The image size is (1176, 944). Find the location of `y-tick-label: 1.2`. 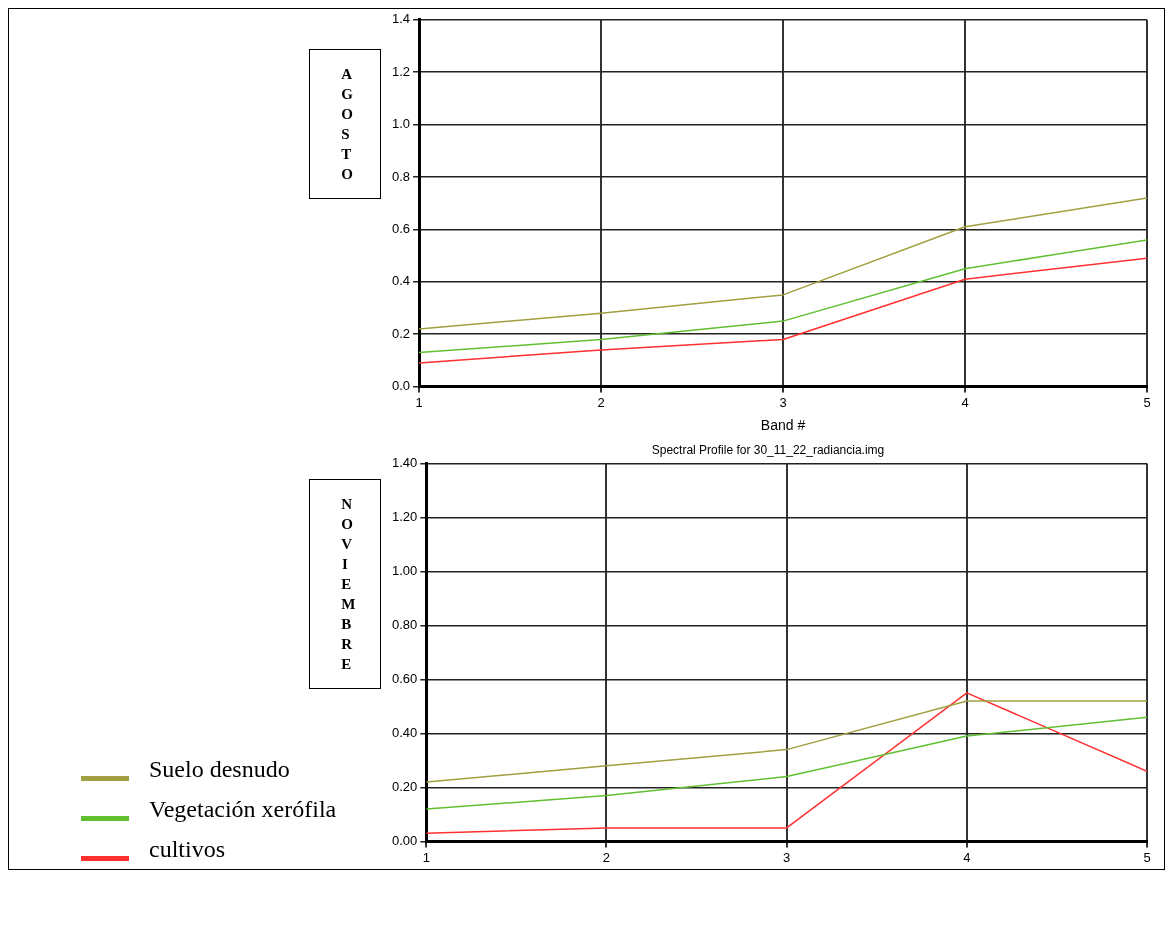

y-tick-label: 1.2 is located at coordinates (401, 71).